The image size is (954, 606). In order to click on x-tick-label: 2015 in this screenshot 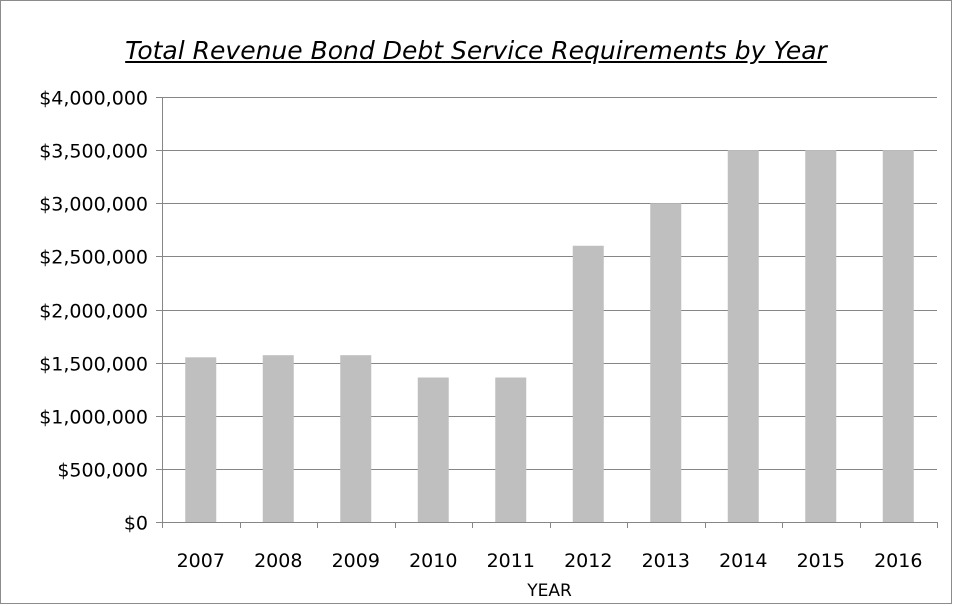, I will do `click(821, 561)`.